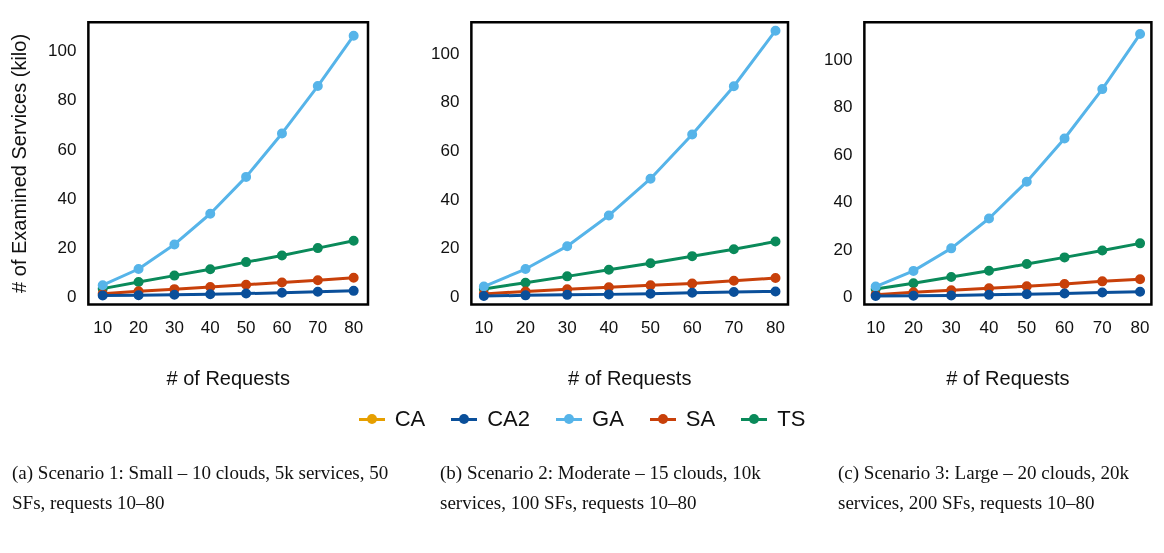 This screenshot has height=553, width=1164. I want to click on legend-label: SA, so click(700, 419).